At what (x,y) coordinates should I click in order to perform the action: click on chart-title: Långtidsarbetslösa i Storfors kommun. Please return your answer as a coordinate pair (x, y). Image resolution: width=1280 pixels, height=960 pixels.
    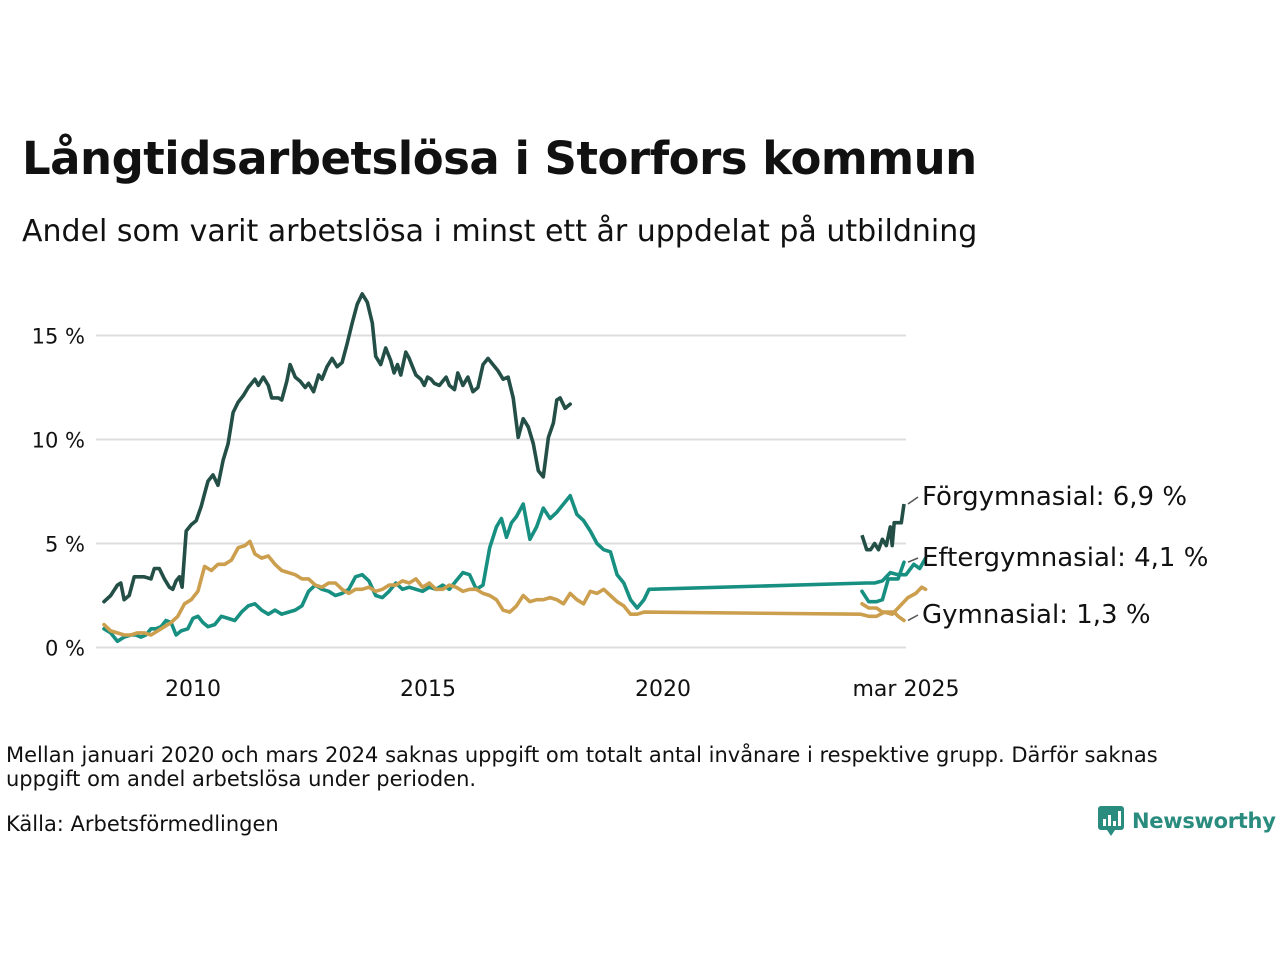
    Looking at the image, I should click on (499, 158).